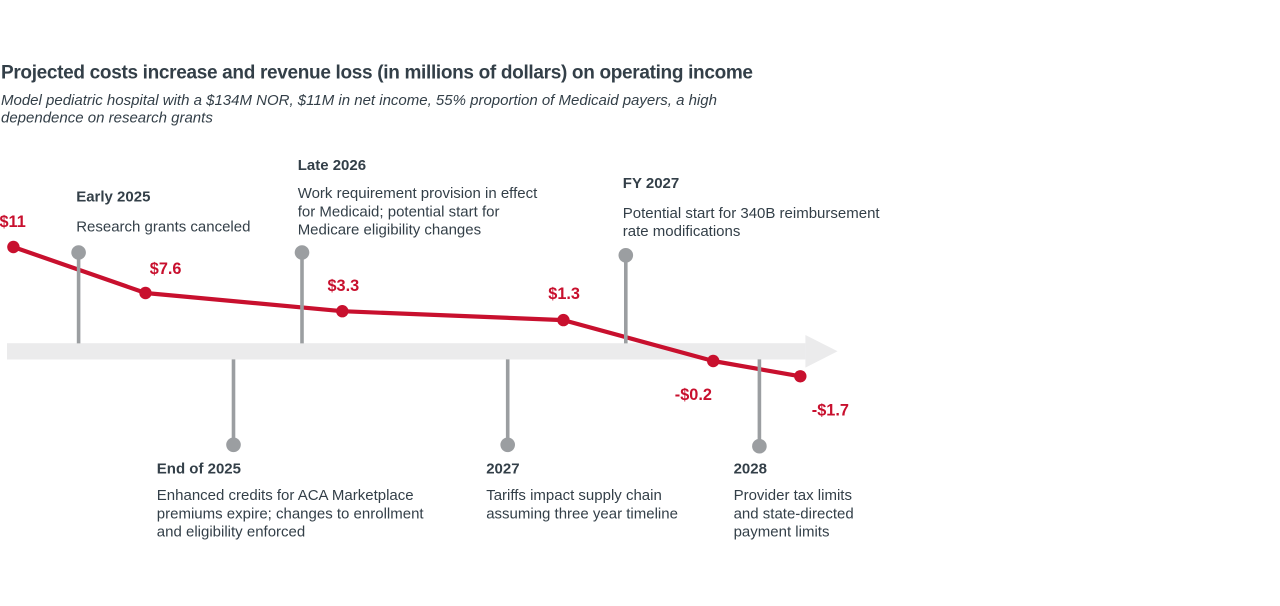 This screenshot has height=606, width=1280. What do you see at coordinates (231, 532) in the screenshot?
I see `svg-text: and eligibility enforced` at bounding box center [231, 532].